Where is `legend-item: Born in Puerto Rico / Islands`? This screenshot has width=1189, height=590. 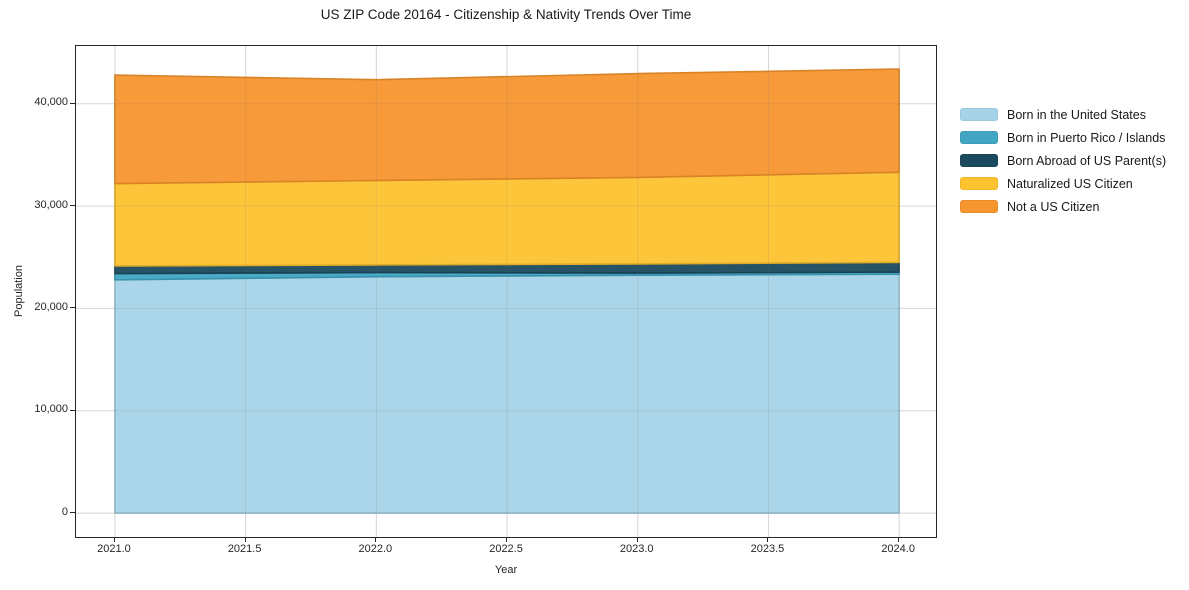 legend-item: Born in Puerto Rico / Islands is located at coordinates (1063, 137).